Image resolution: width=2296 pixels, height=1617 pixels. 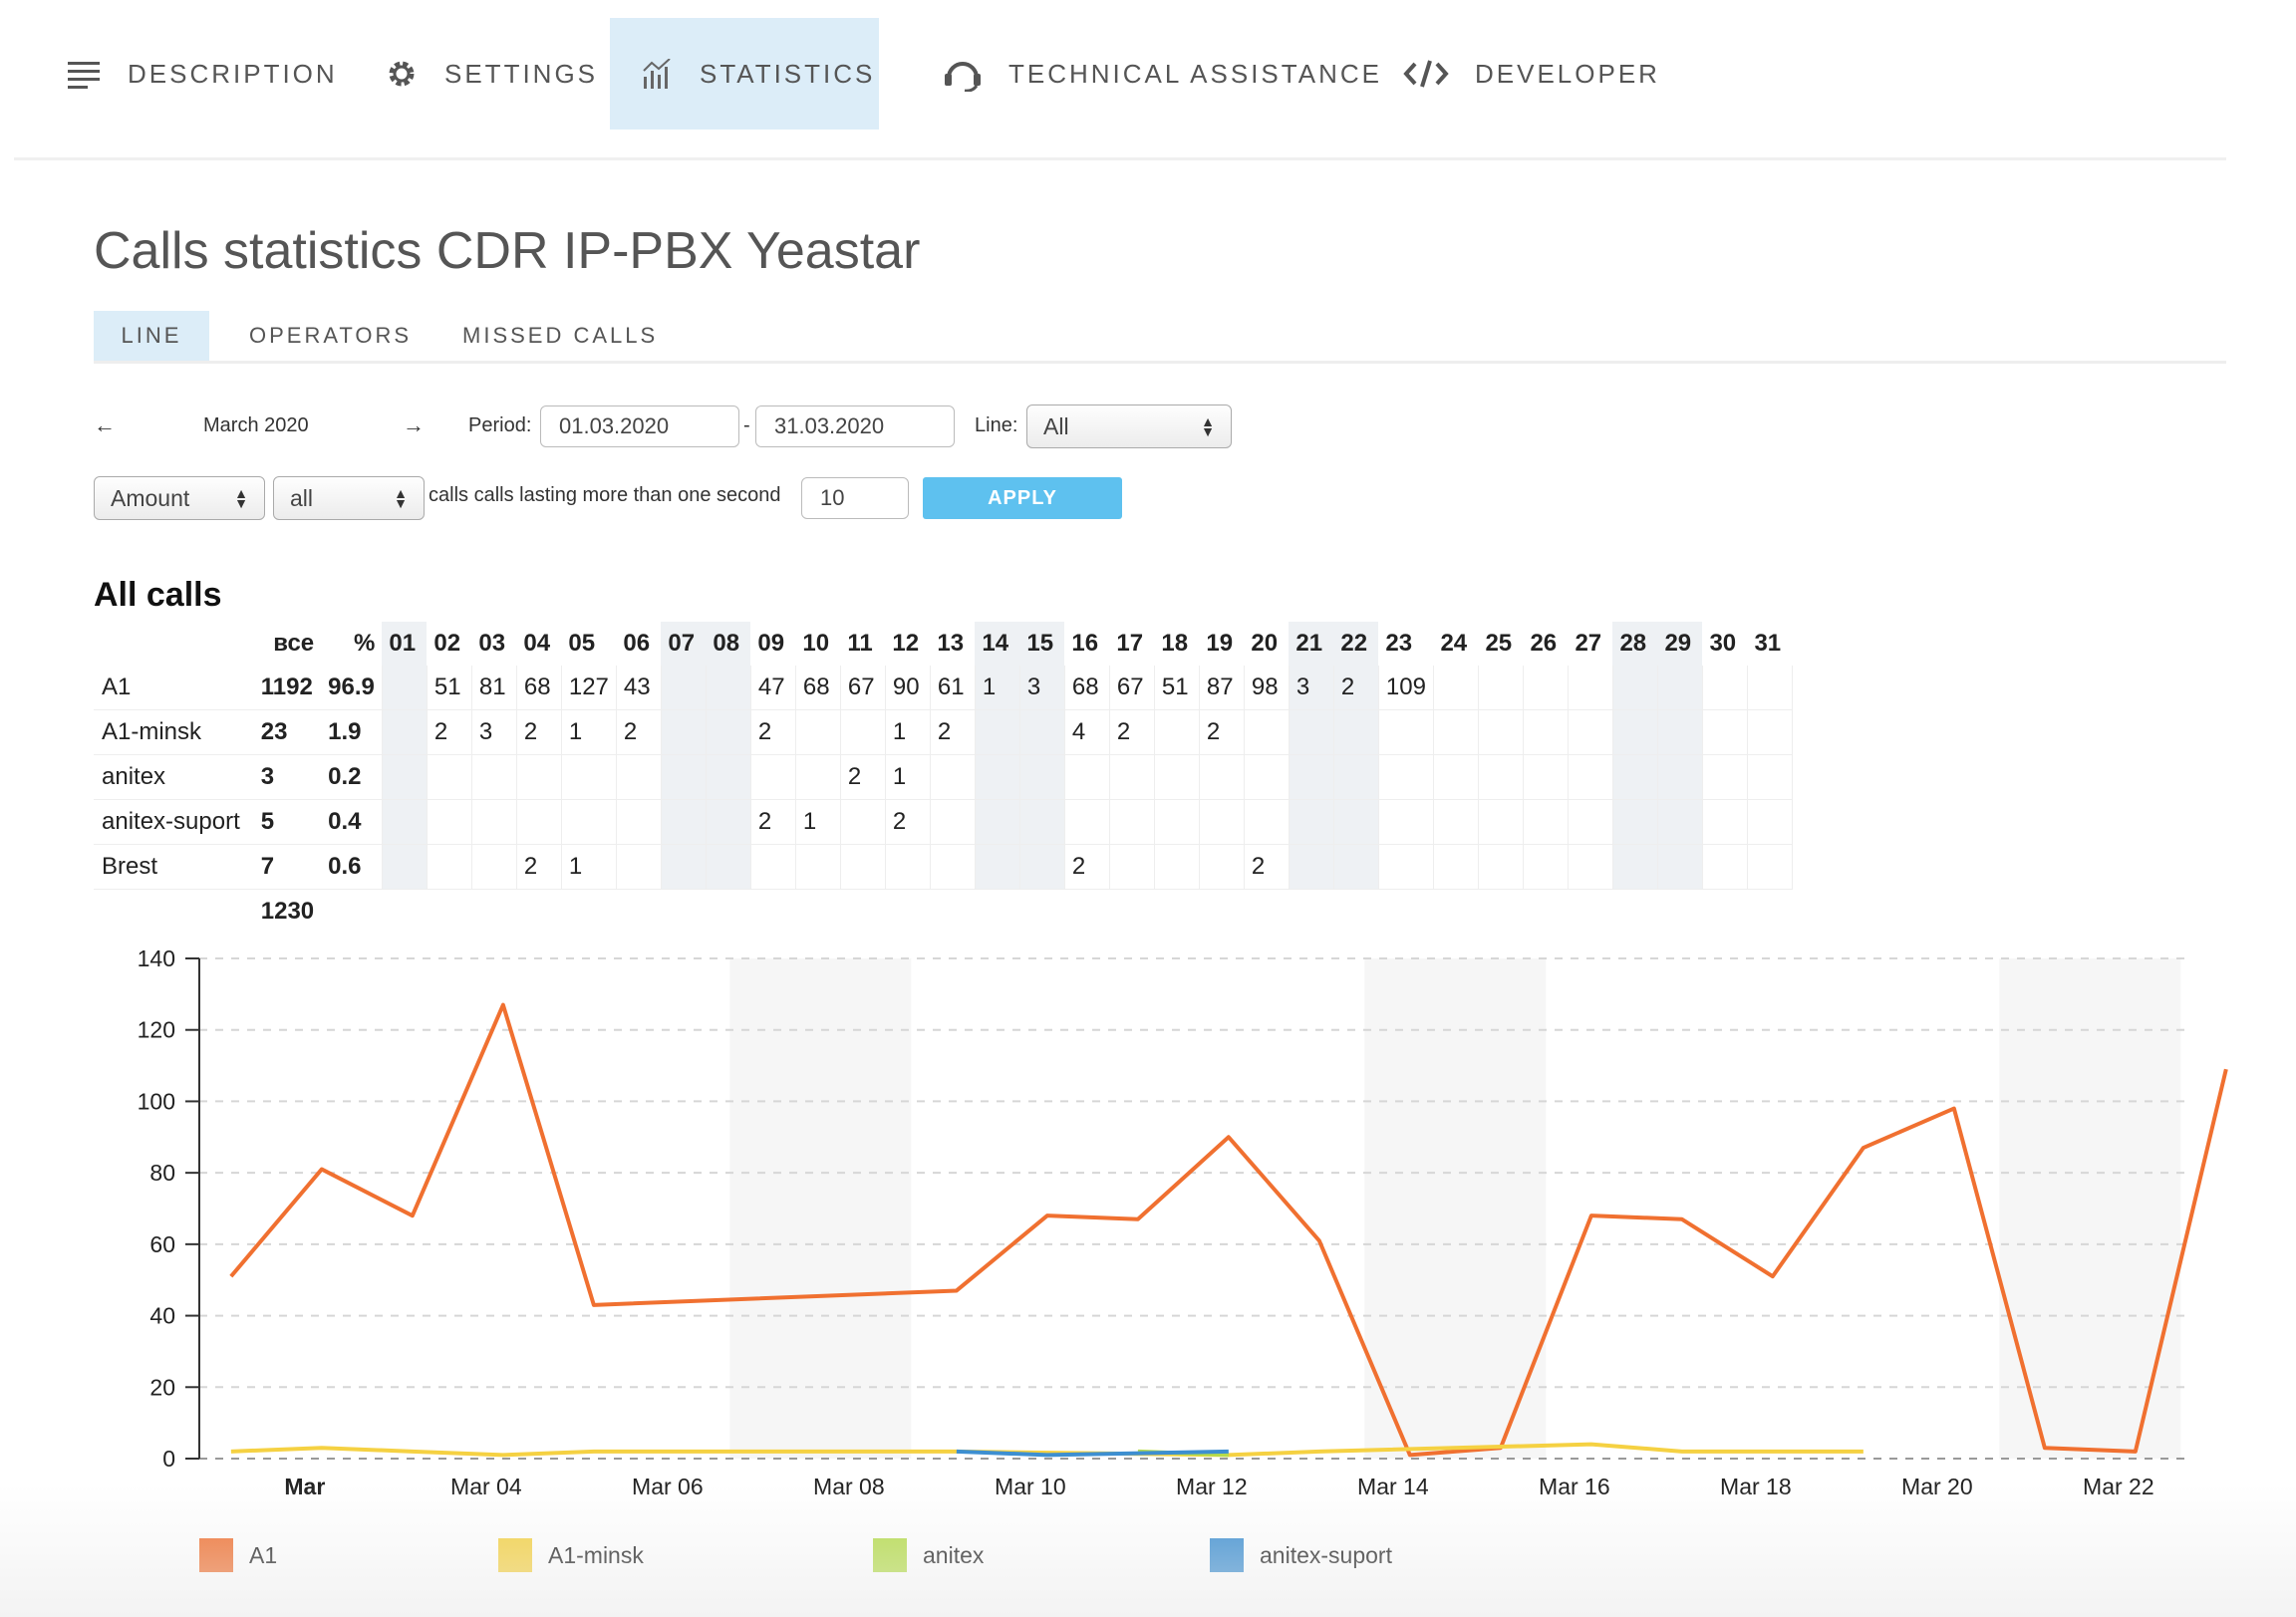 I want to click on header-day: 13, so click(x=951, y=643).